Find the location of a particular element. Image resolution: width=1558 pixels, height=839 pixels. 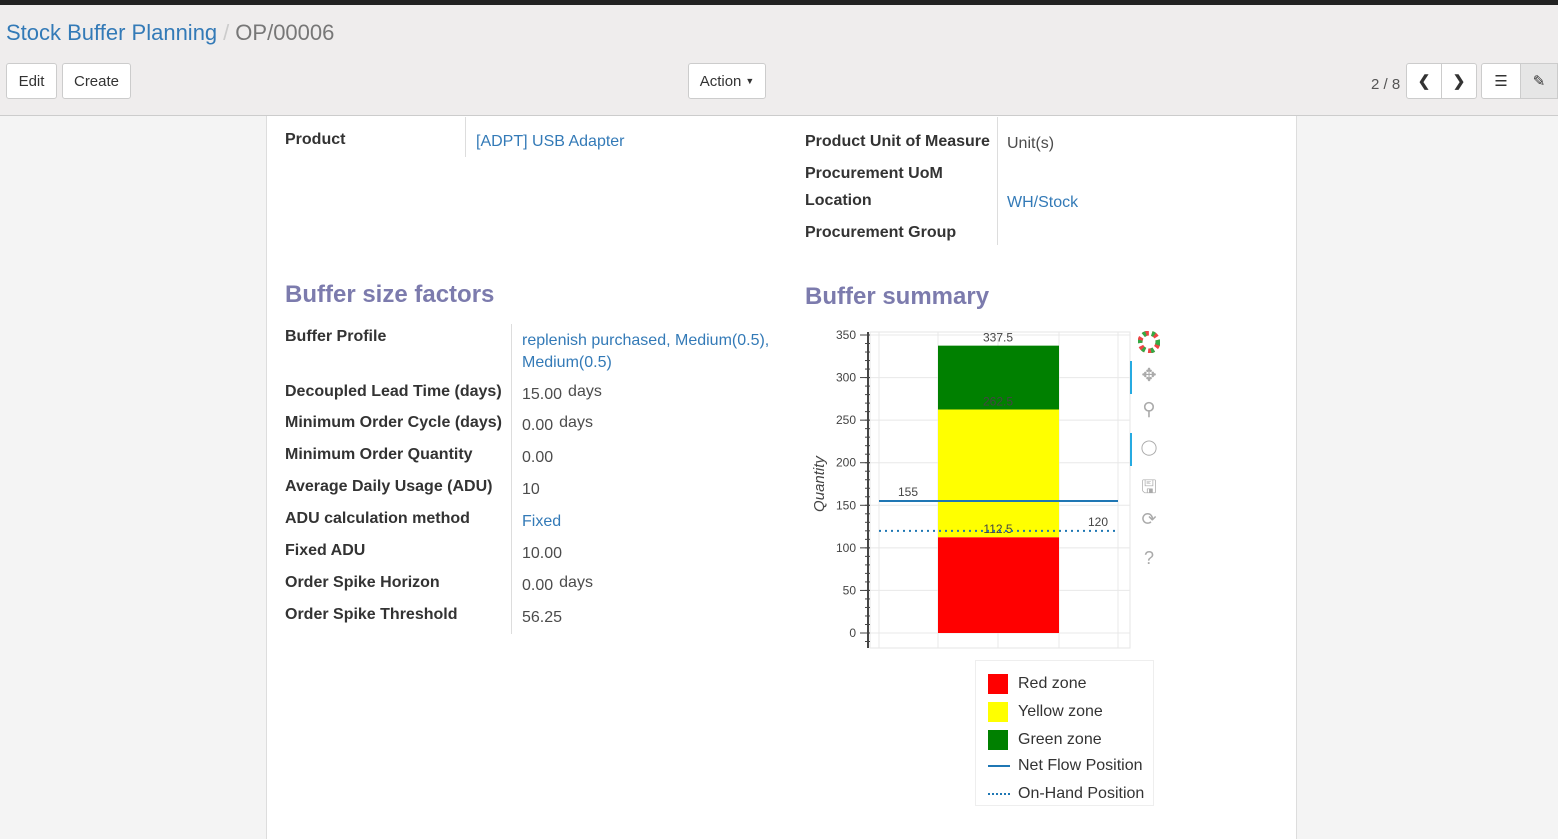

y-tick-label: 200 is located at coordinates (846, 463).